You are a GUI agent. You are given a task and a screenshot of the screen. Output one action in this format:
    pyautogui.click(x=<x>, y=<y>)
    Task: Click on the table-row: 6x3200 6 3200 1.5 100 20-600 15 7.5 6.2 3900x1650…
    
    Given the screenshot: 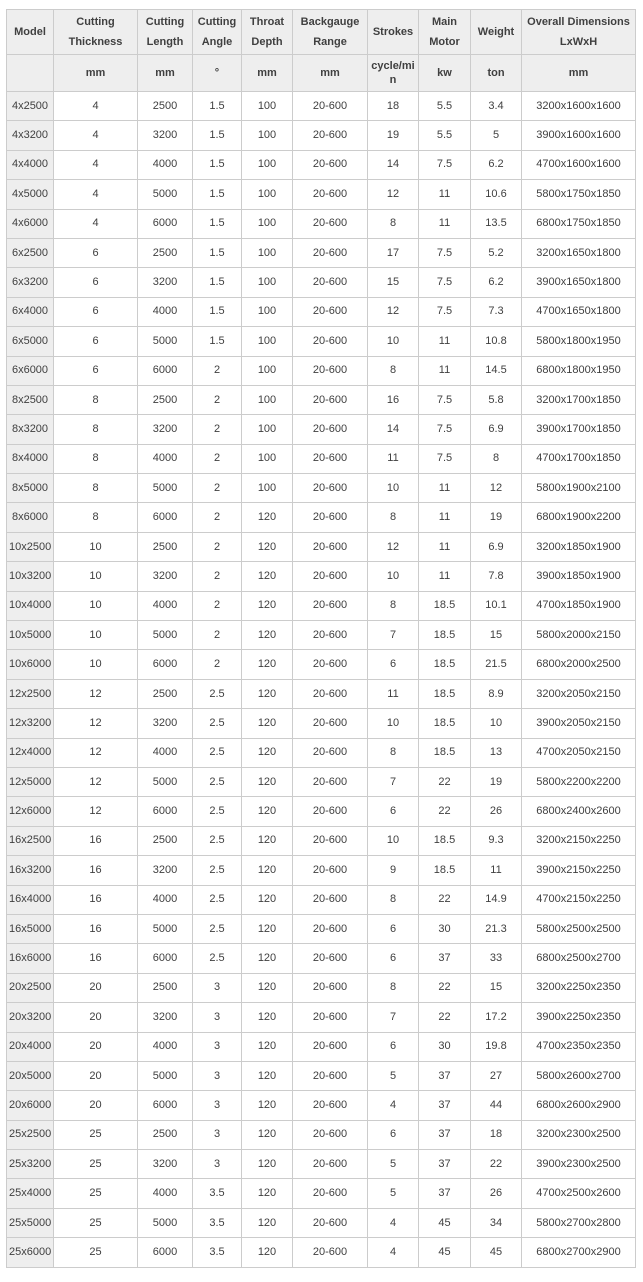 What is the action you would take?
    pyautogui.click(x=321, y=282)
    